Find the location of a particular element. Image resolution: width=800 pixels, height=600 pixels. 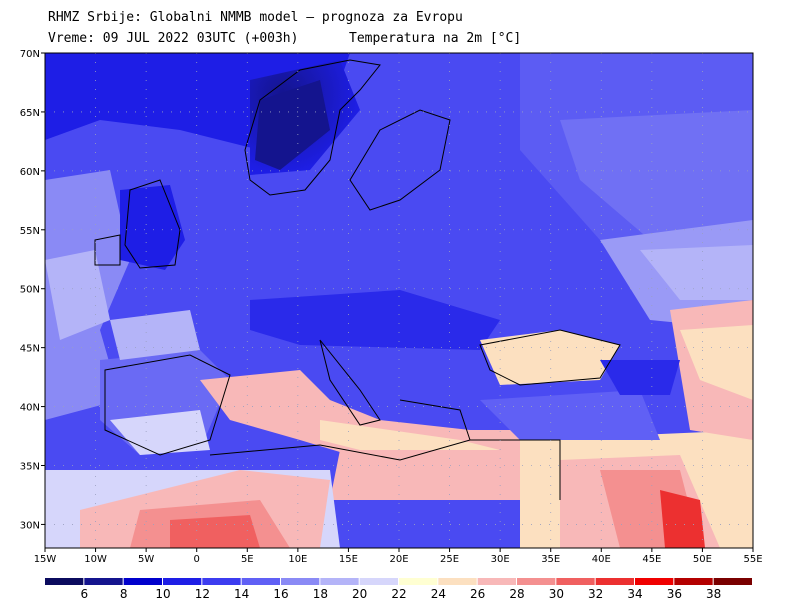

latitude-ticks: 30N 35N 40N 45N 50N 55N 60N 65N 70N is located at coordinates (32, 290).